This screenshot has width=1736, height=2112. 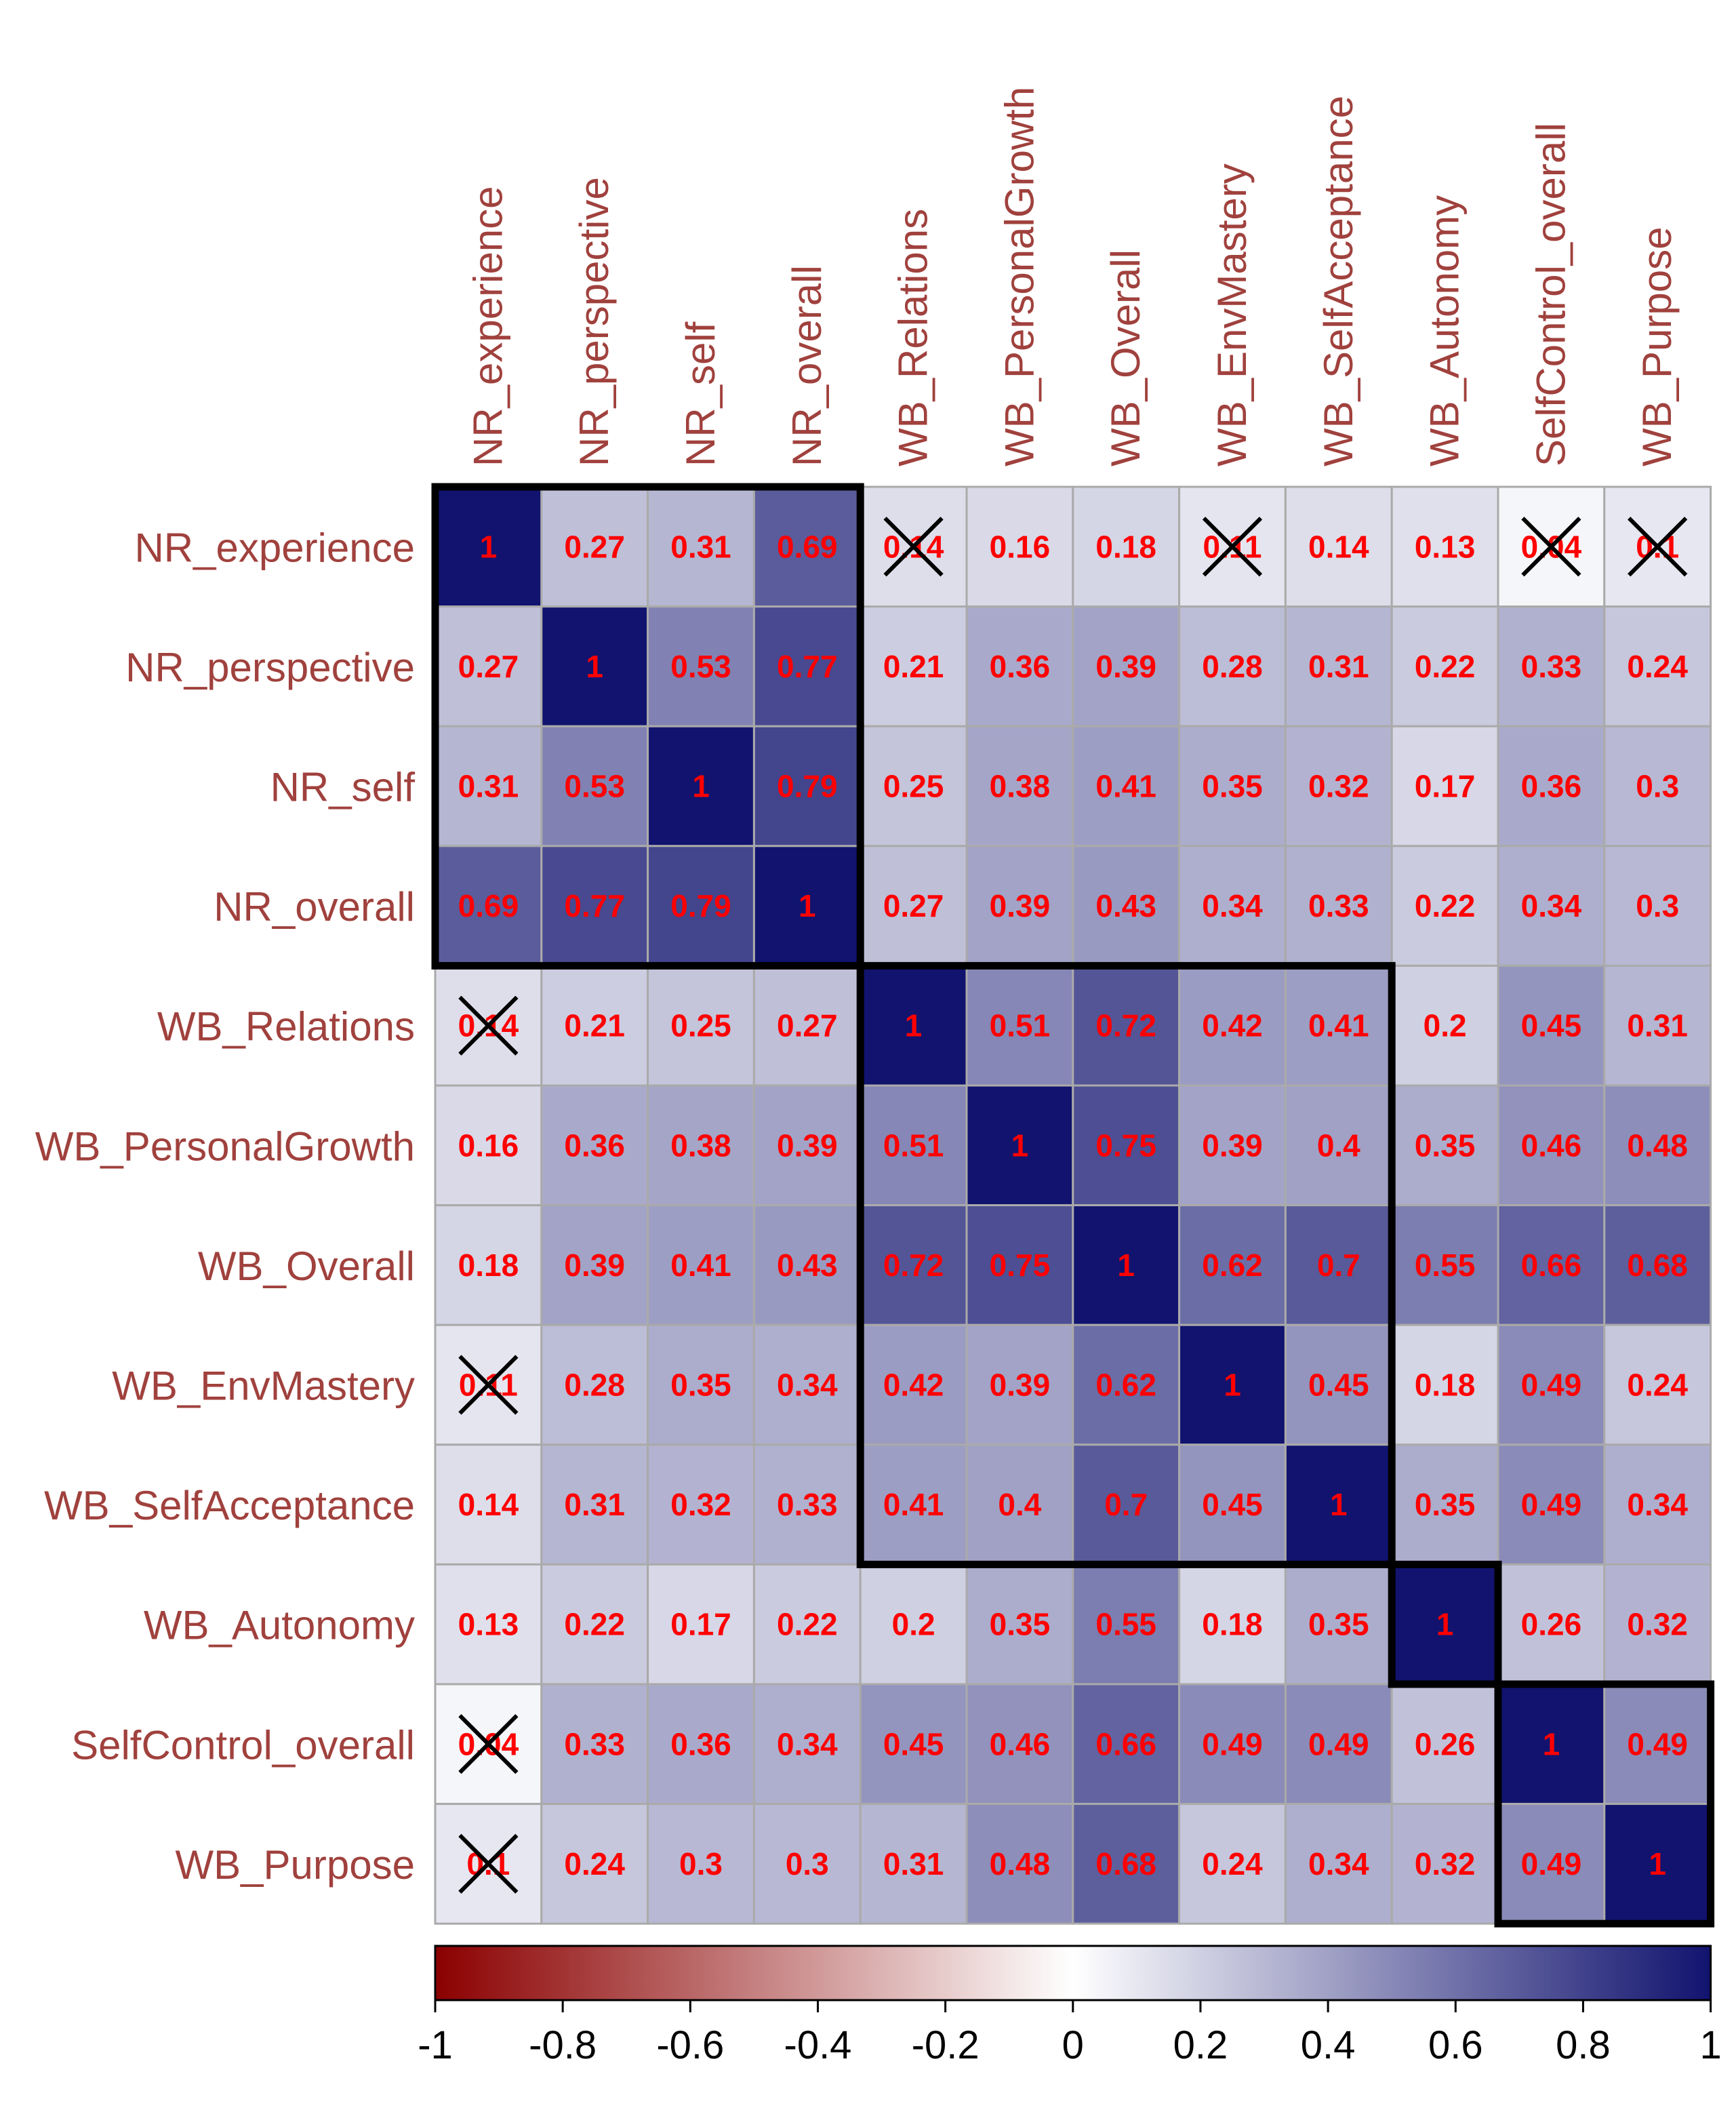 I want to click on row-label: WB_Autonomy, so click(x=279, y=1625).